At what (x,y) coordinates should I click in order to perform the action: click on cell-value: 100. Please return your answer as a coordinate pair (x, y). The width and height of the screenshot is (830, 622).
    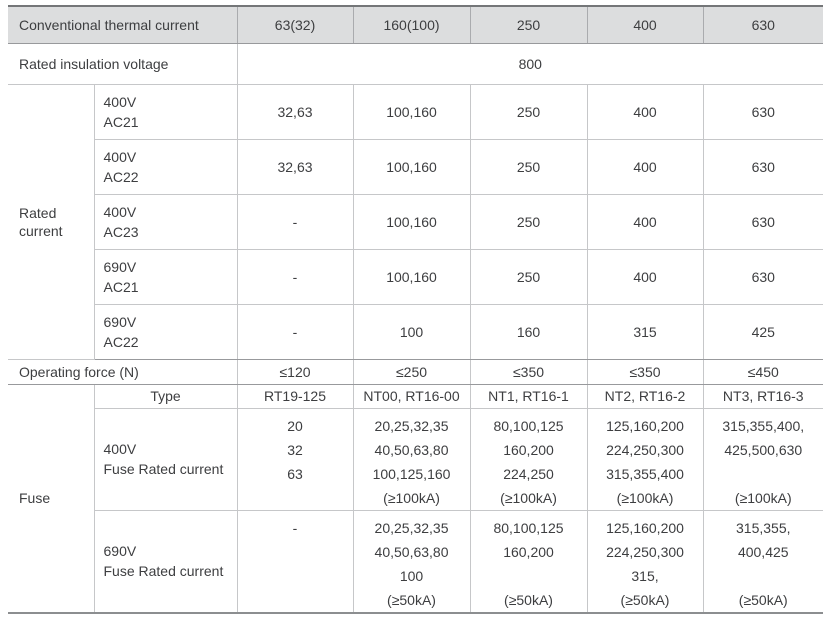
    Looking at the image, I should click on (411, 331).